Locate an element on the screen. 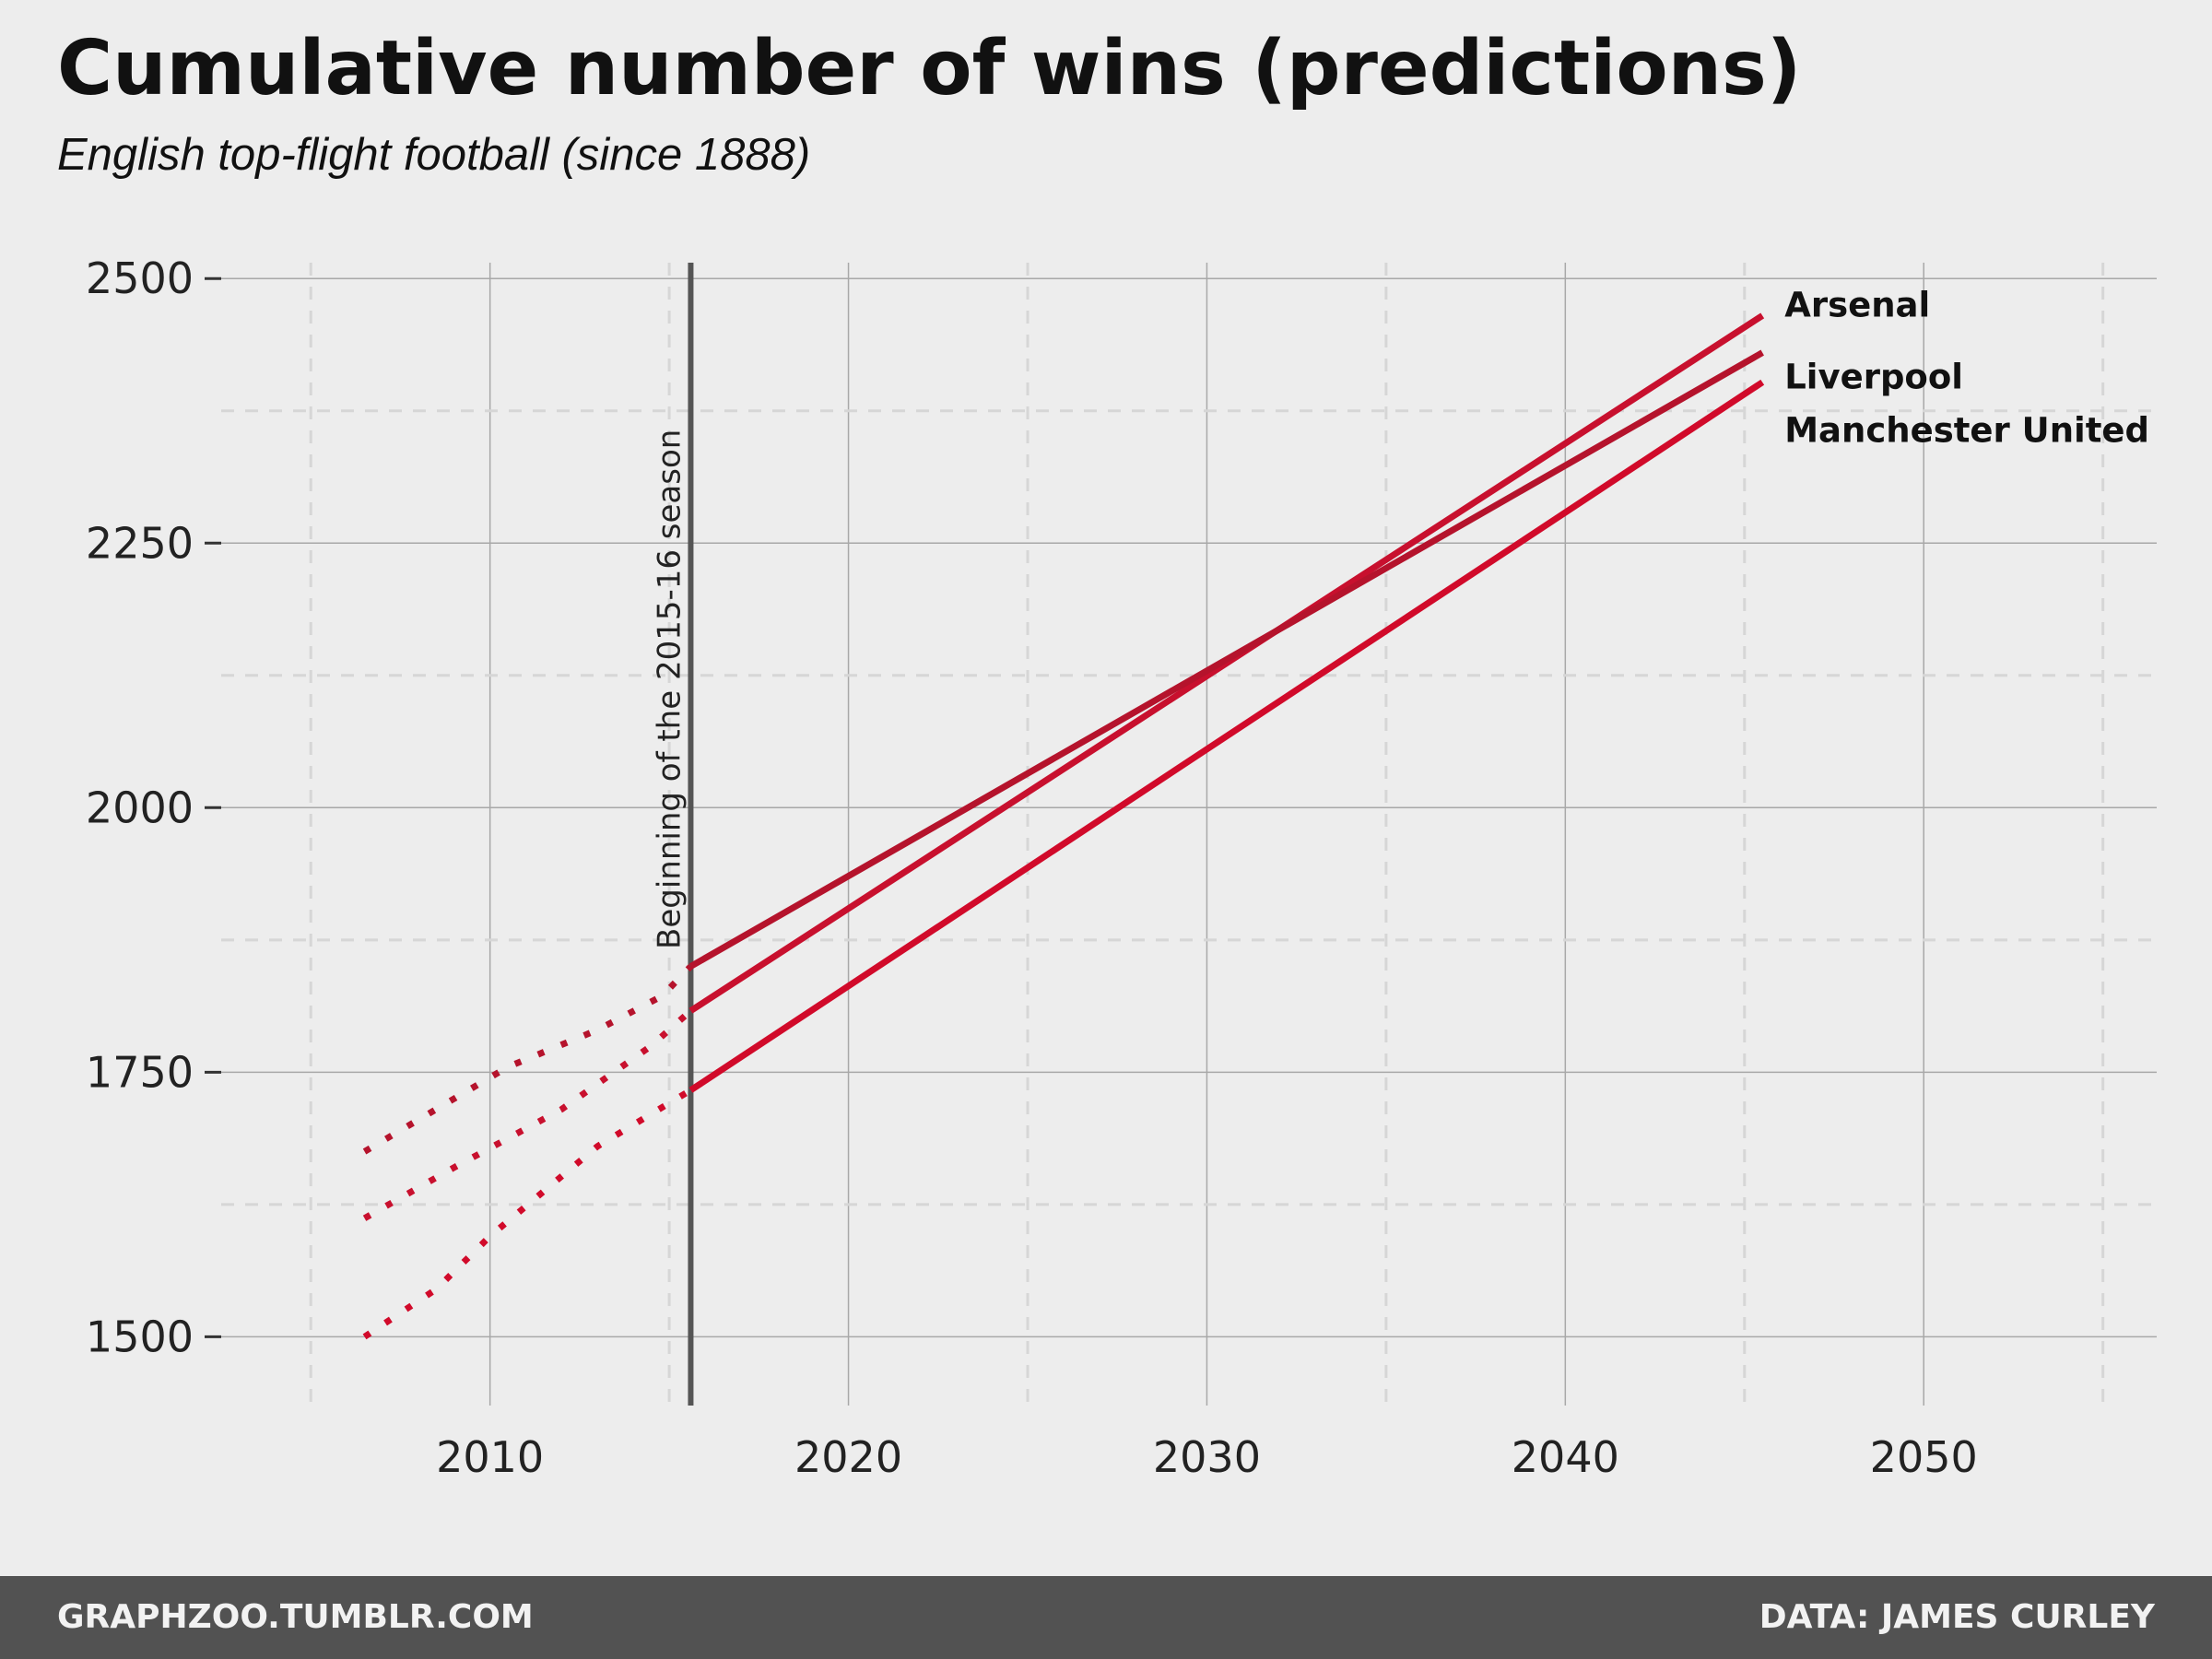 The height and width of the screenshot is (1659, 2212). series-label-manchester-united: Manchester United is located at coordinates (1966, 431).